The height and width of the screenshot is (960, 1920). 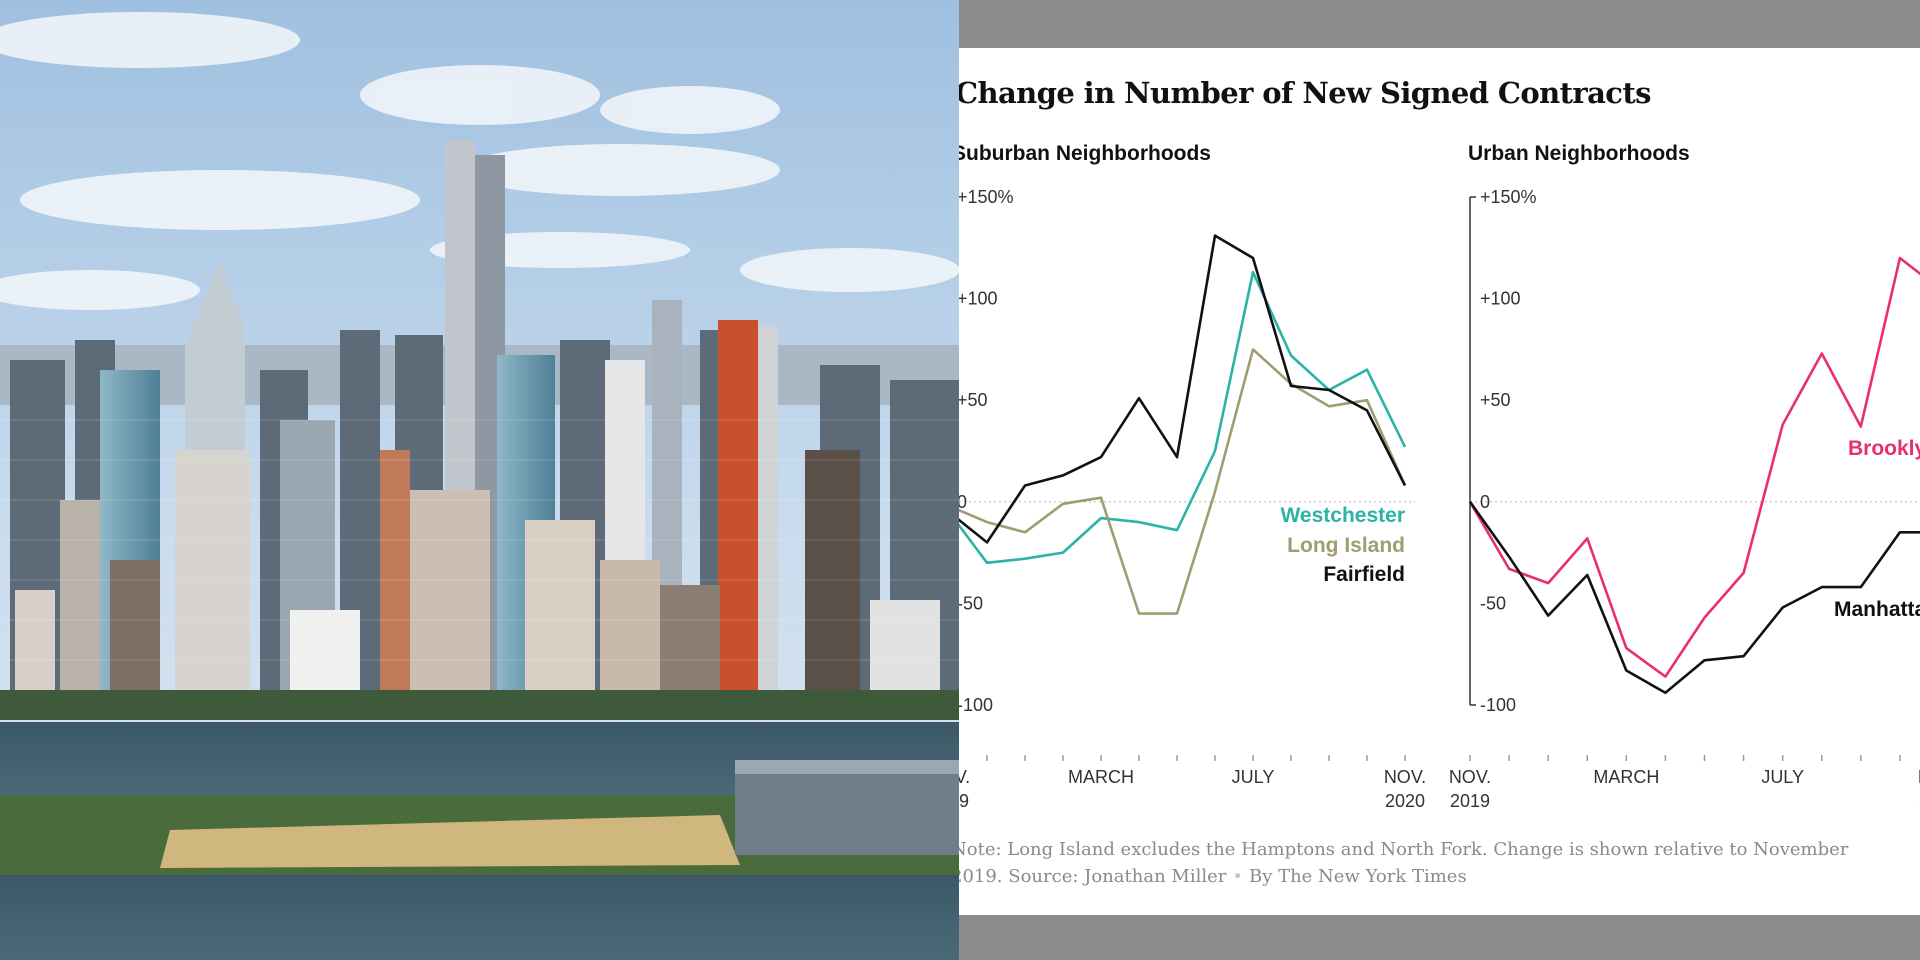 I want to click on suburban-subtitle: Suburban Neighborhoods, so click(x=1085, y=153).